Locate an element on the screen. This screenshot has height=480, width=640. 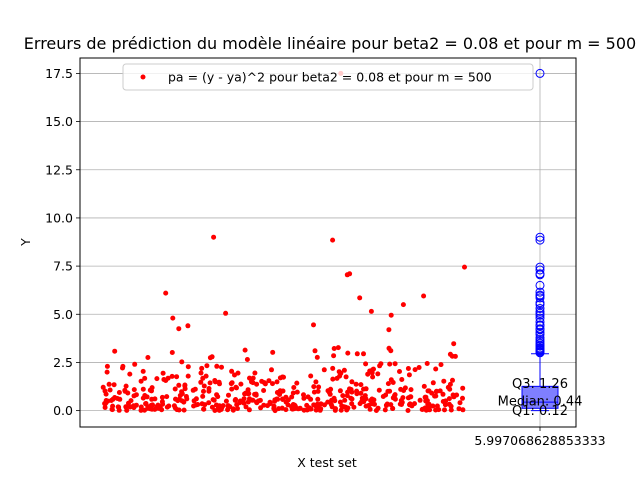
y-tick-label: 2.5 is located at coordinates (63, 362).